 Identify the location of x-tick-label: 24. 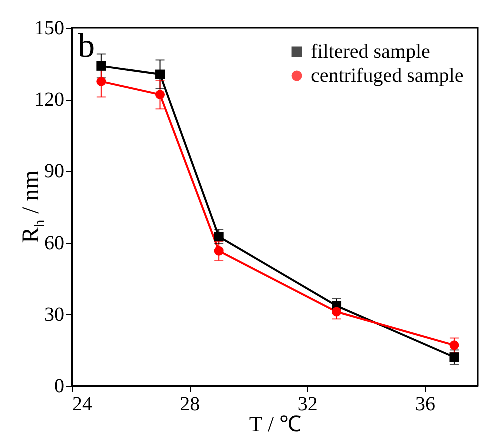
(82, 405).